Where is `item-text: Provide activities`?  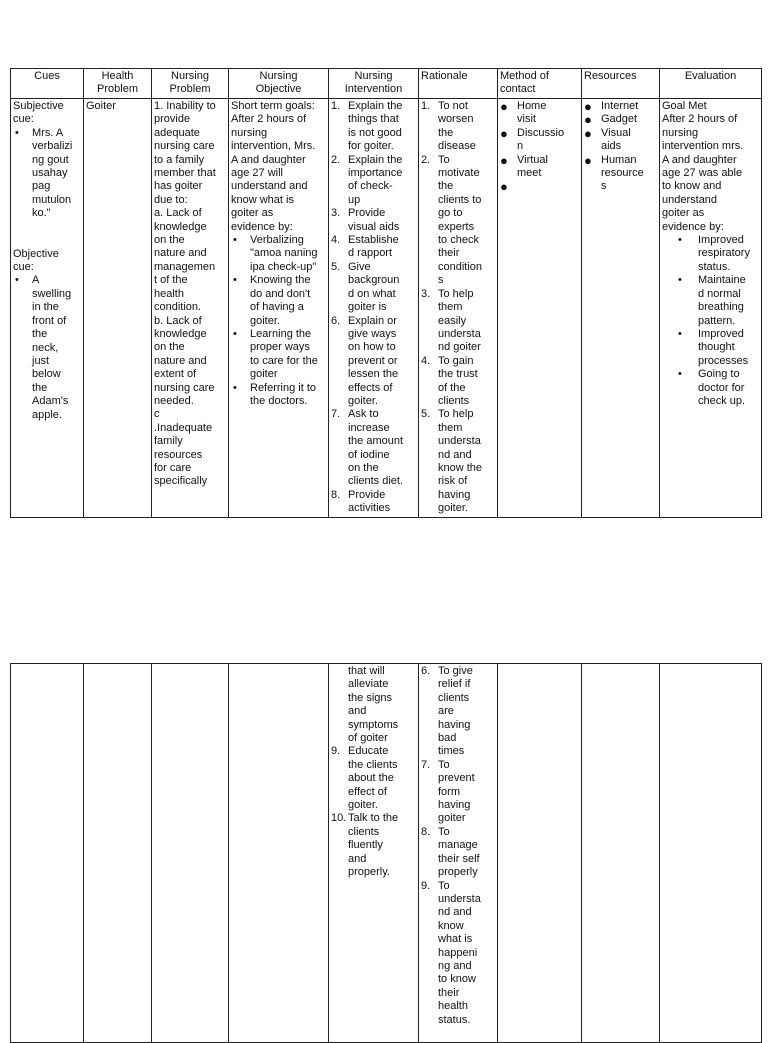 item-text: Provide activities is located at coordinates (369, 501).